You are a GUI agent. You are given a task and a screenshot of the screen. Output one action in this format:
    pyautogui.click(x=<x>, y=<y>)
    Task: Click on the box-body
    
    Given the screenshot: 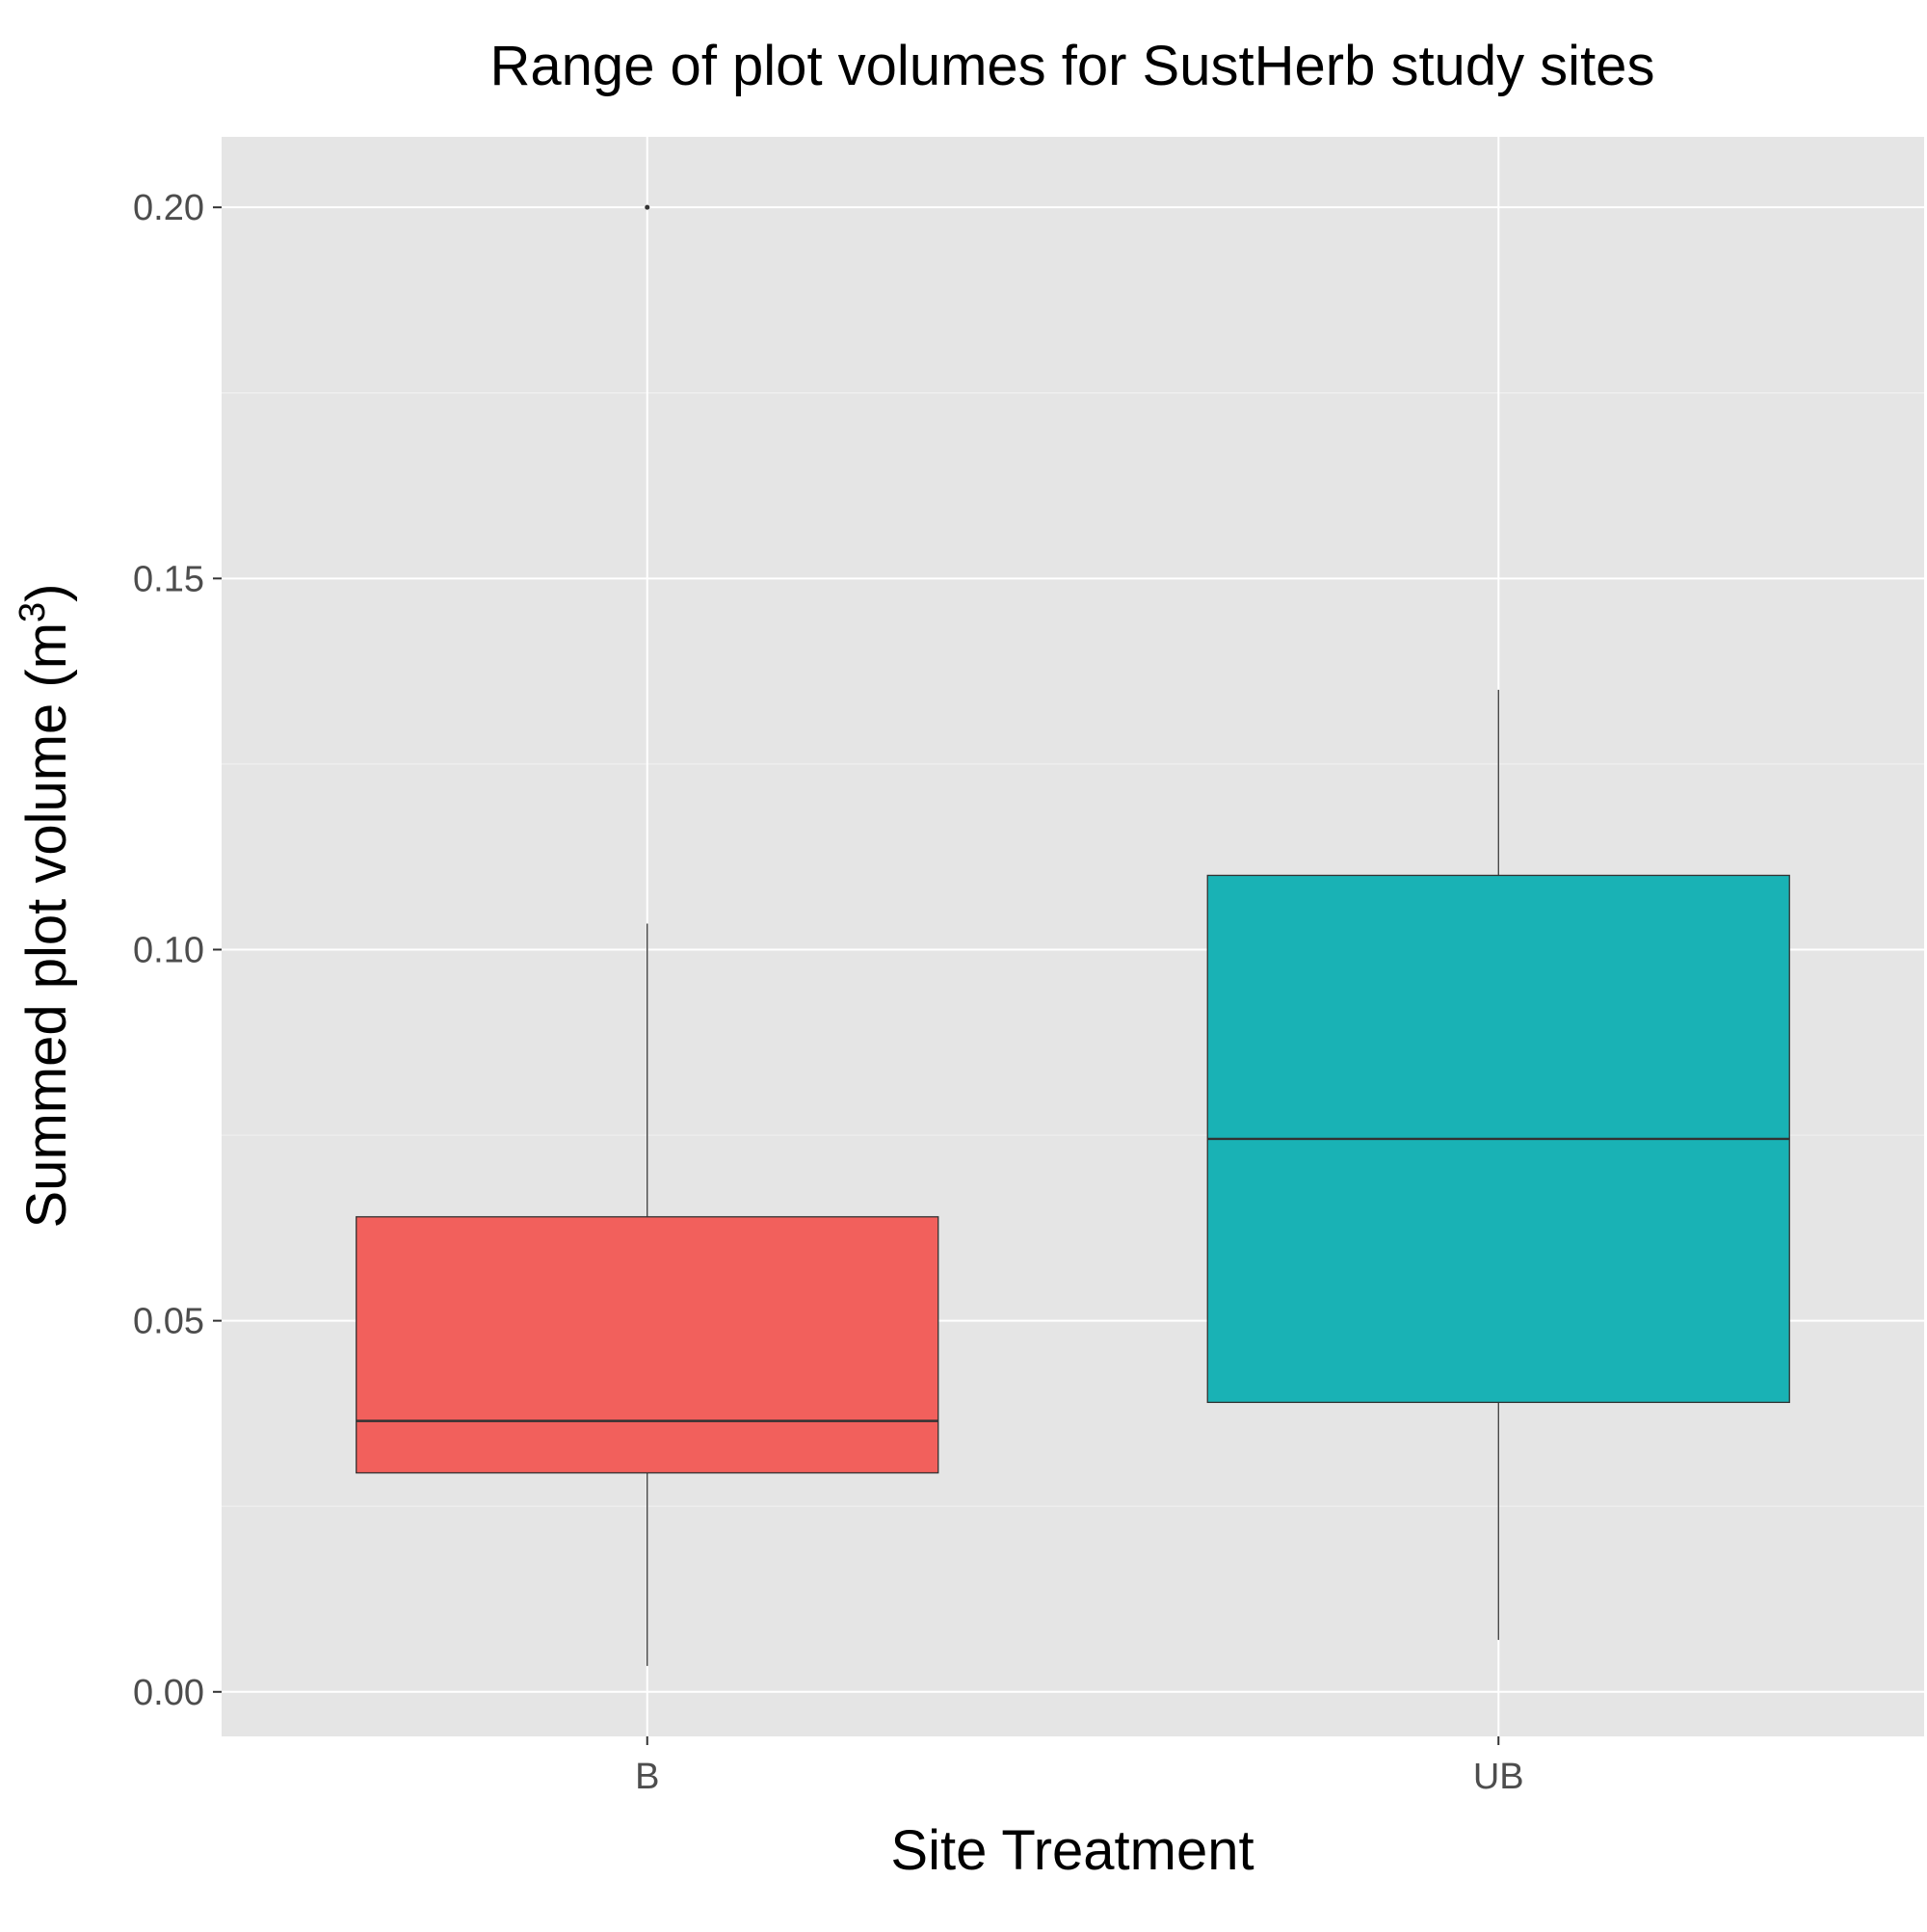 What is the action you would take?
    pyautogui.click(x=647, y=1345)
    